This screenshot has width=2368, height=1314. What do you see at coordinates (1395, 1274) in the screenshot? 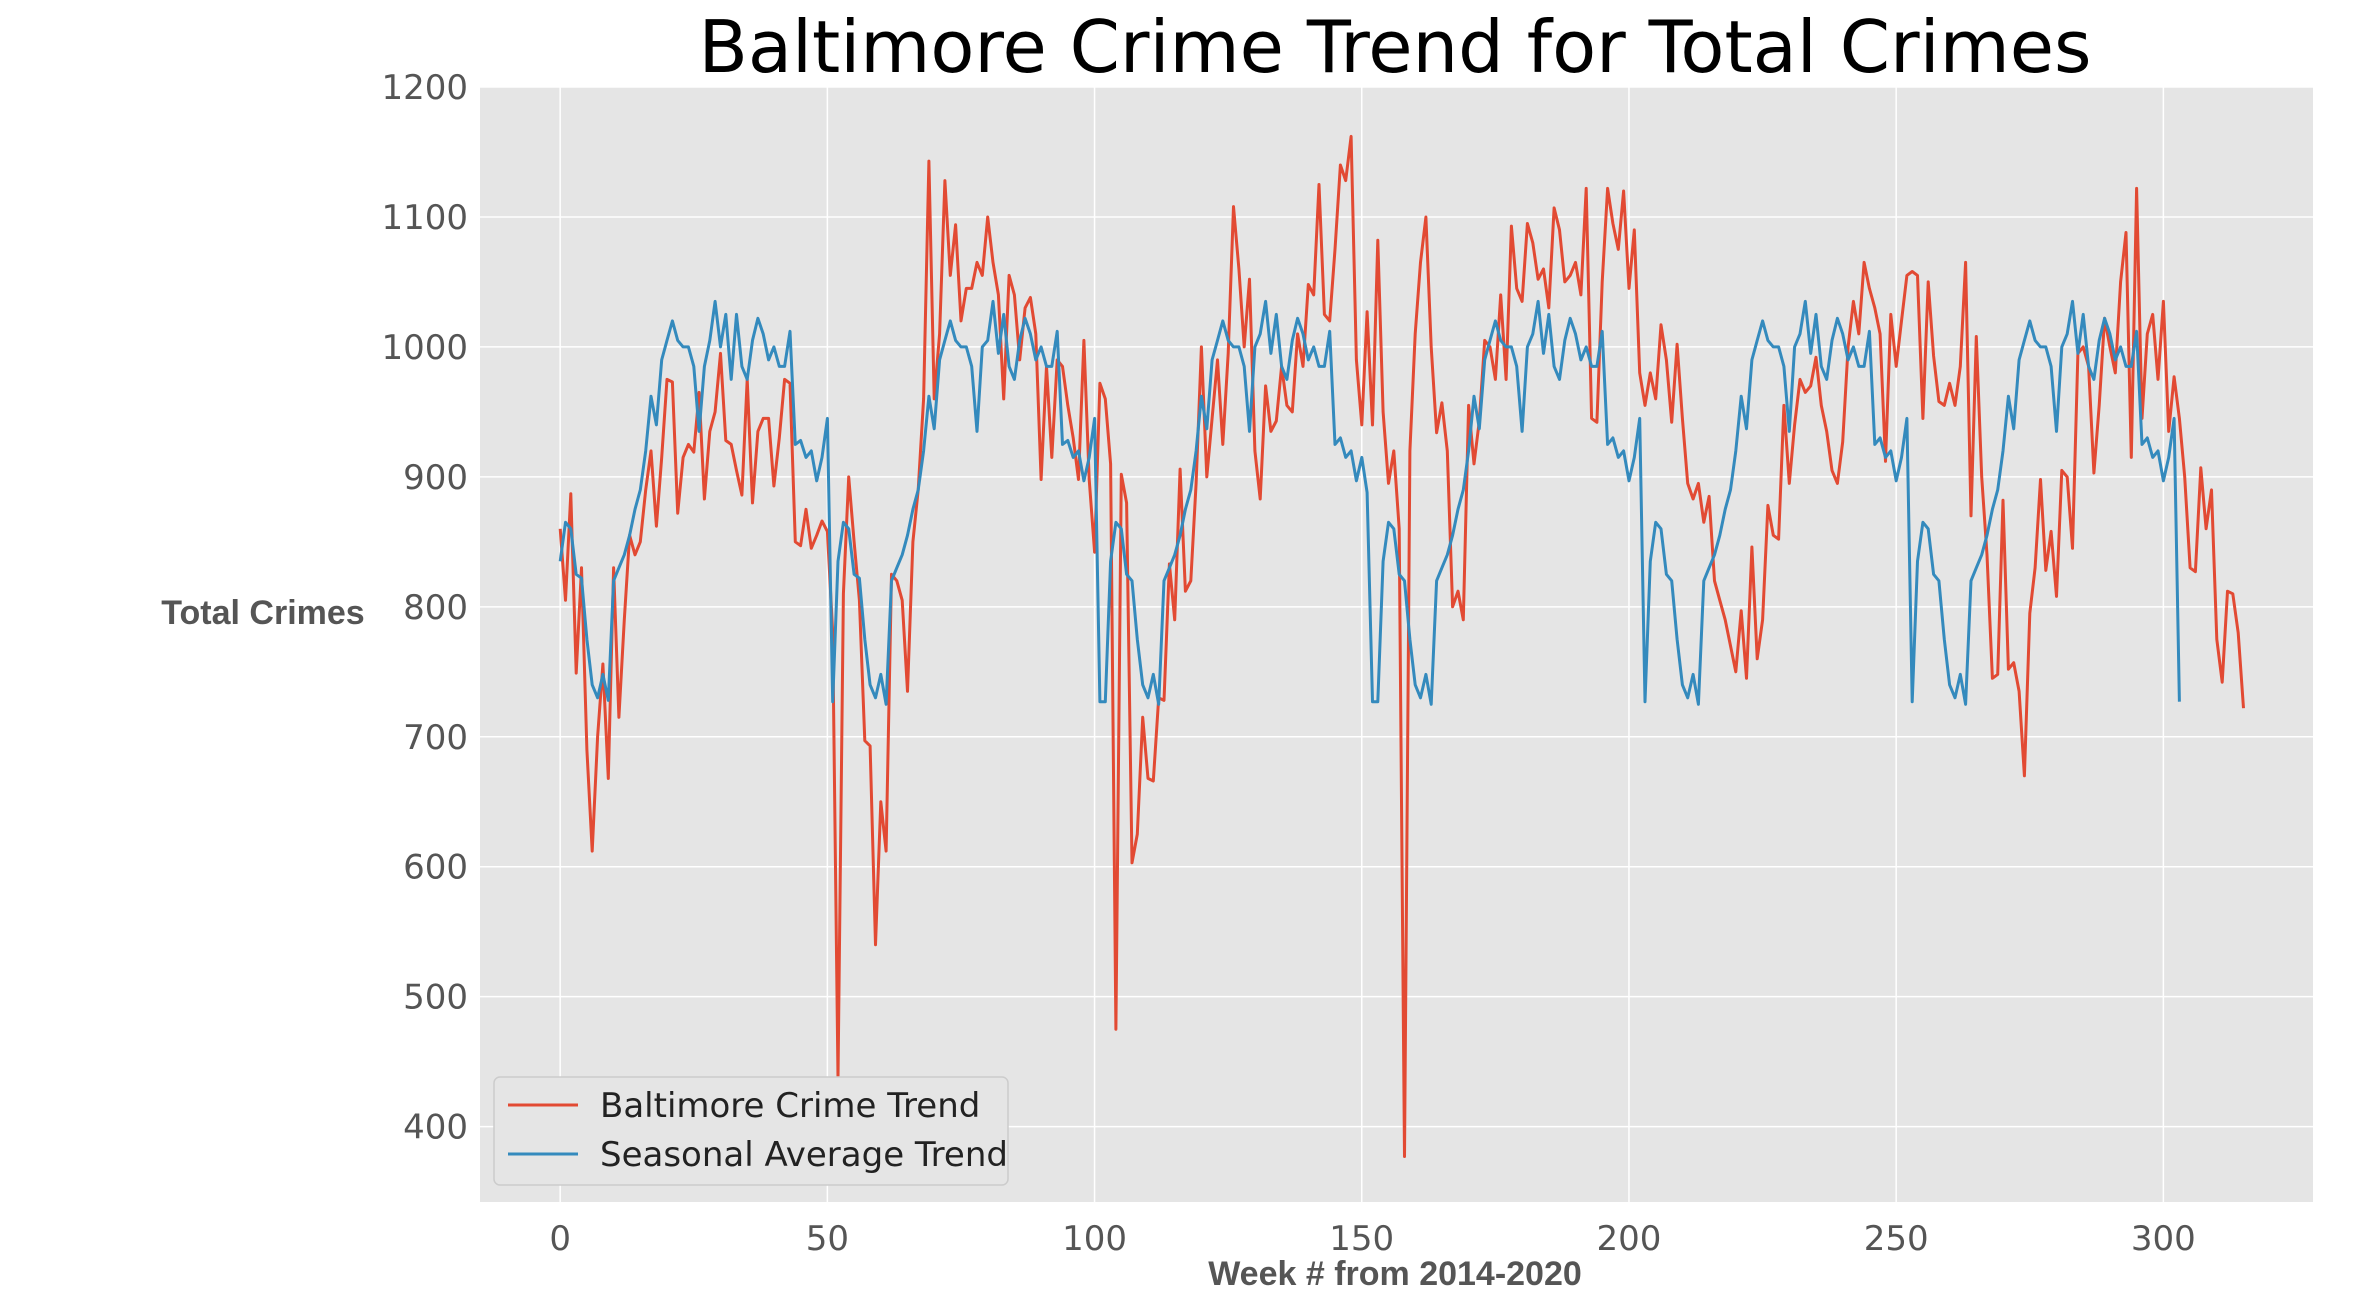
I see `x-axis-label: Week # from 2014-2020` at bounding box center [1395, 1274].